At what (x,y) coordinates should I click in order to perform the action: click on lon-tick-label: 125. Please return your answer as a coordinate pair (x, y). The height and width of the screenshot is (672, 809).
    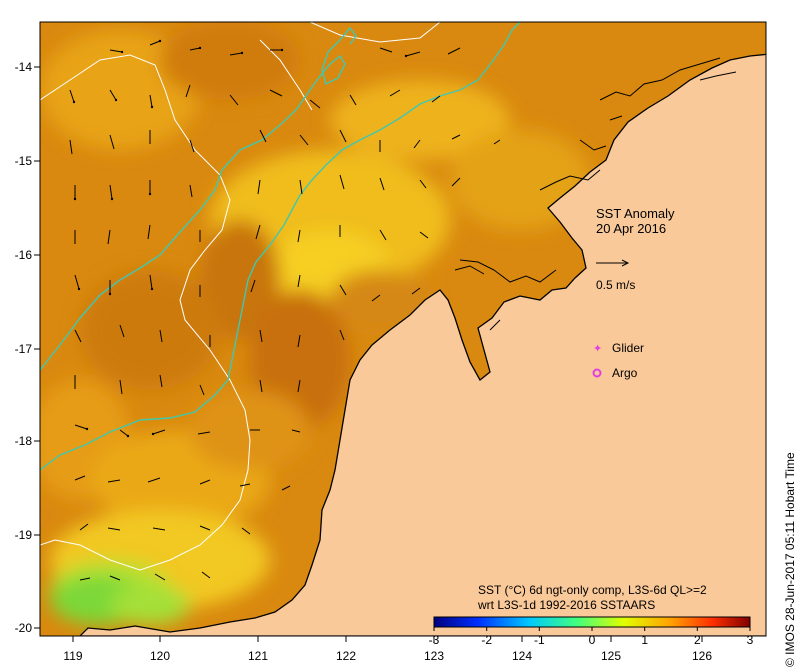
    Looking at the image, I should click on (611, 656).